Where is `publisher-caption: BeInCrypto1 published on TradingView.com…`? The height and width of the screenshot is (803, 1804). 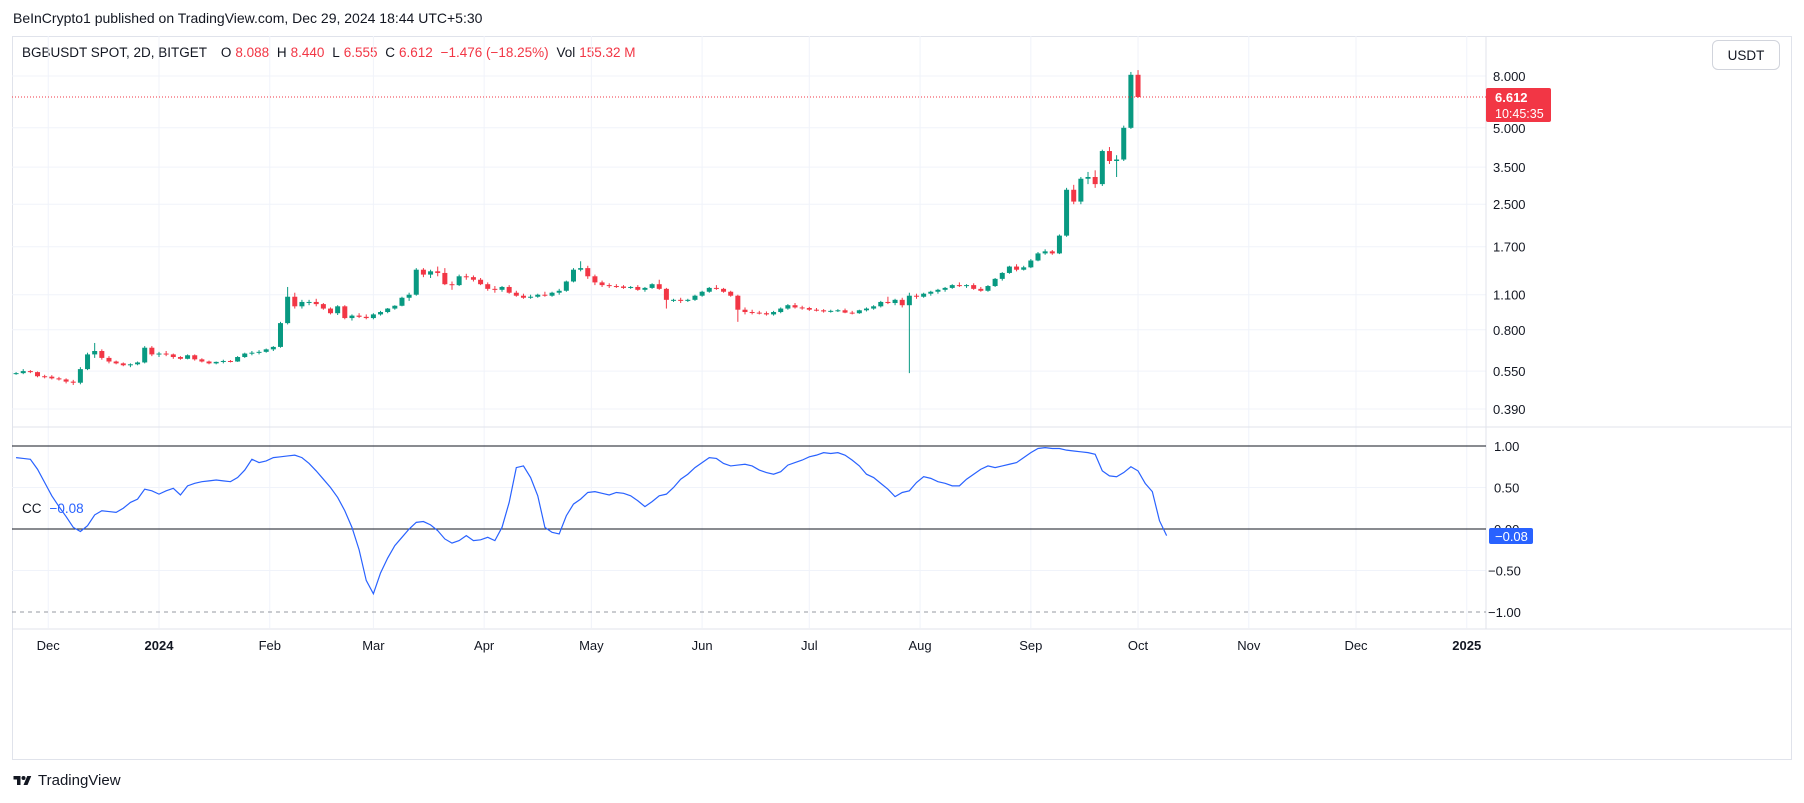
publisher-caption: BeInCrypto1 published on TradingView.com… is located at coordinates (248, 18).